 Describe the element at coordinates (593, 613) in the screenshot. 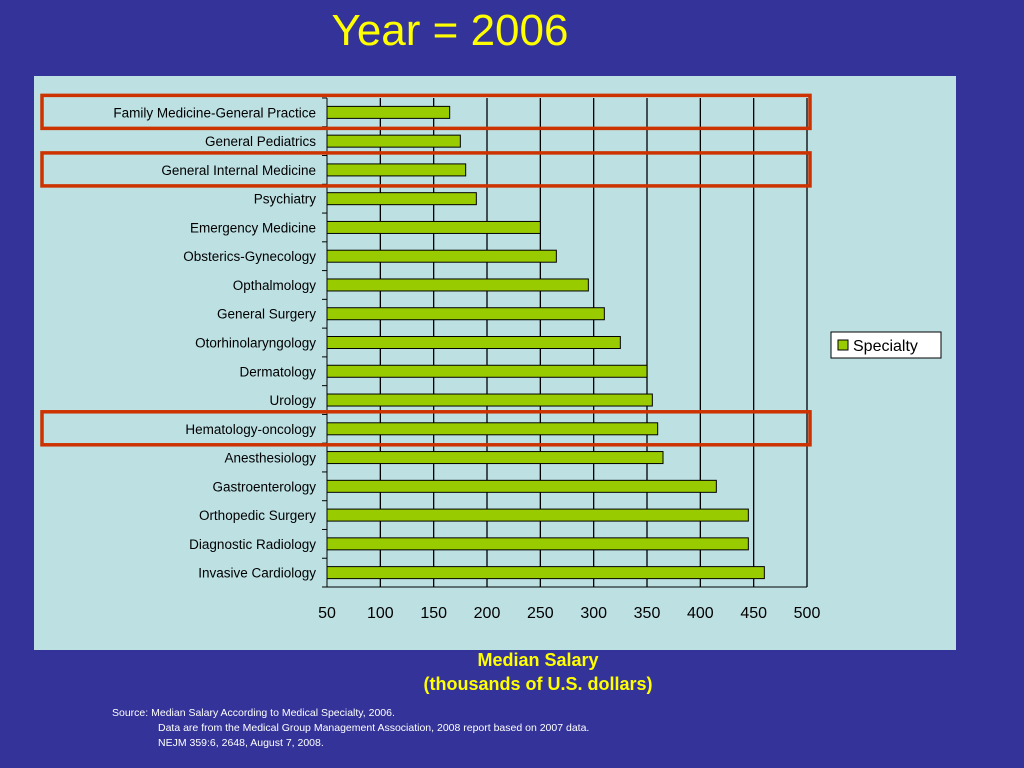

I see `x-tick-label: 300` at that location.